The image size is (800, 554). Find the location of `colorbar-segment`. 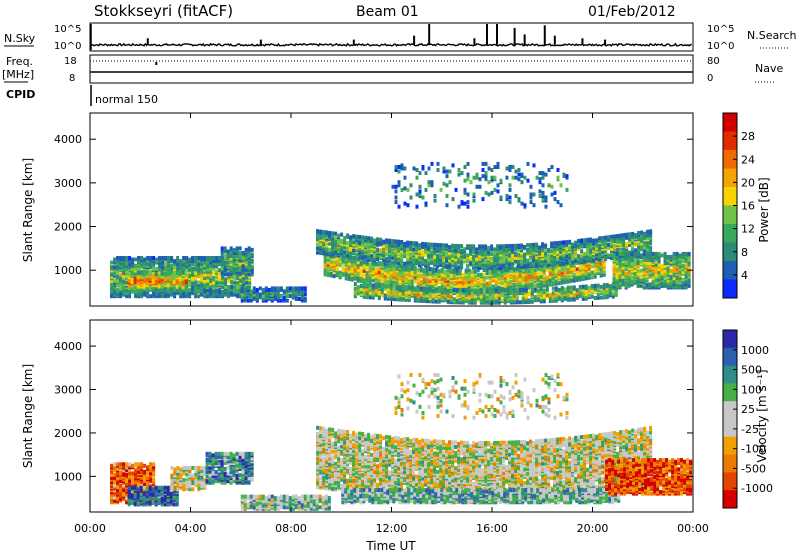

colorbar-segment is located at coordinates (730, 196).